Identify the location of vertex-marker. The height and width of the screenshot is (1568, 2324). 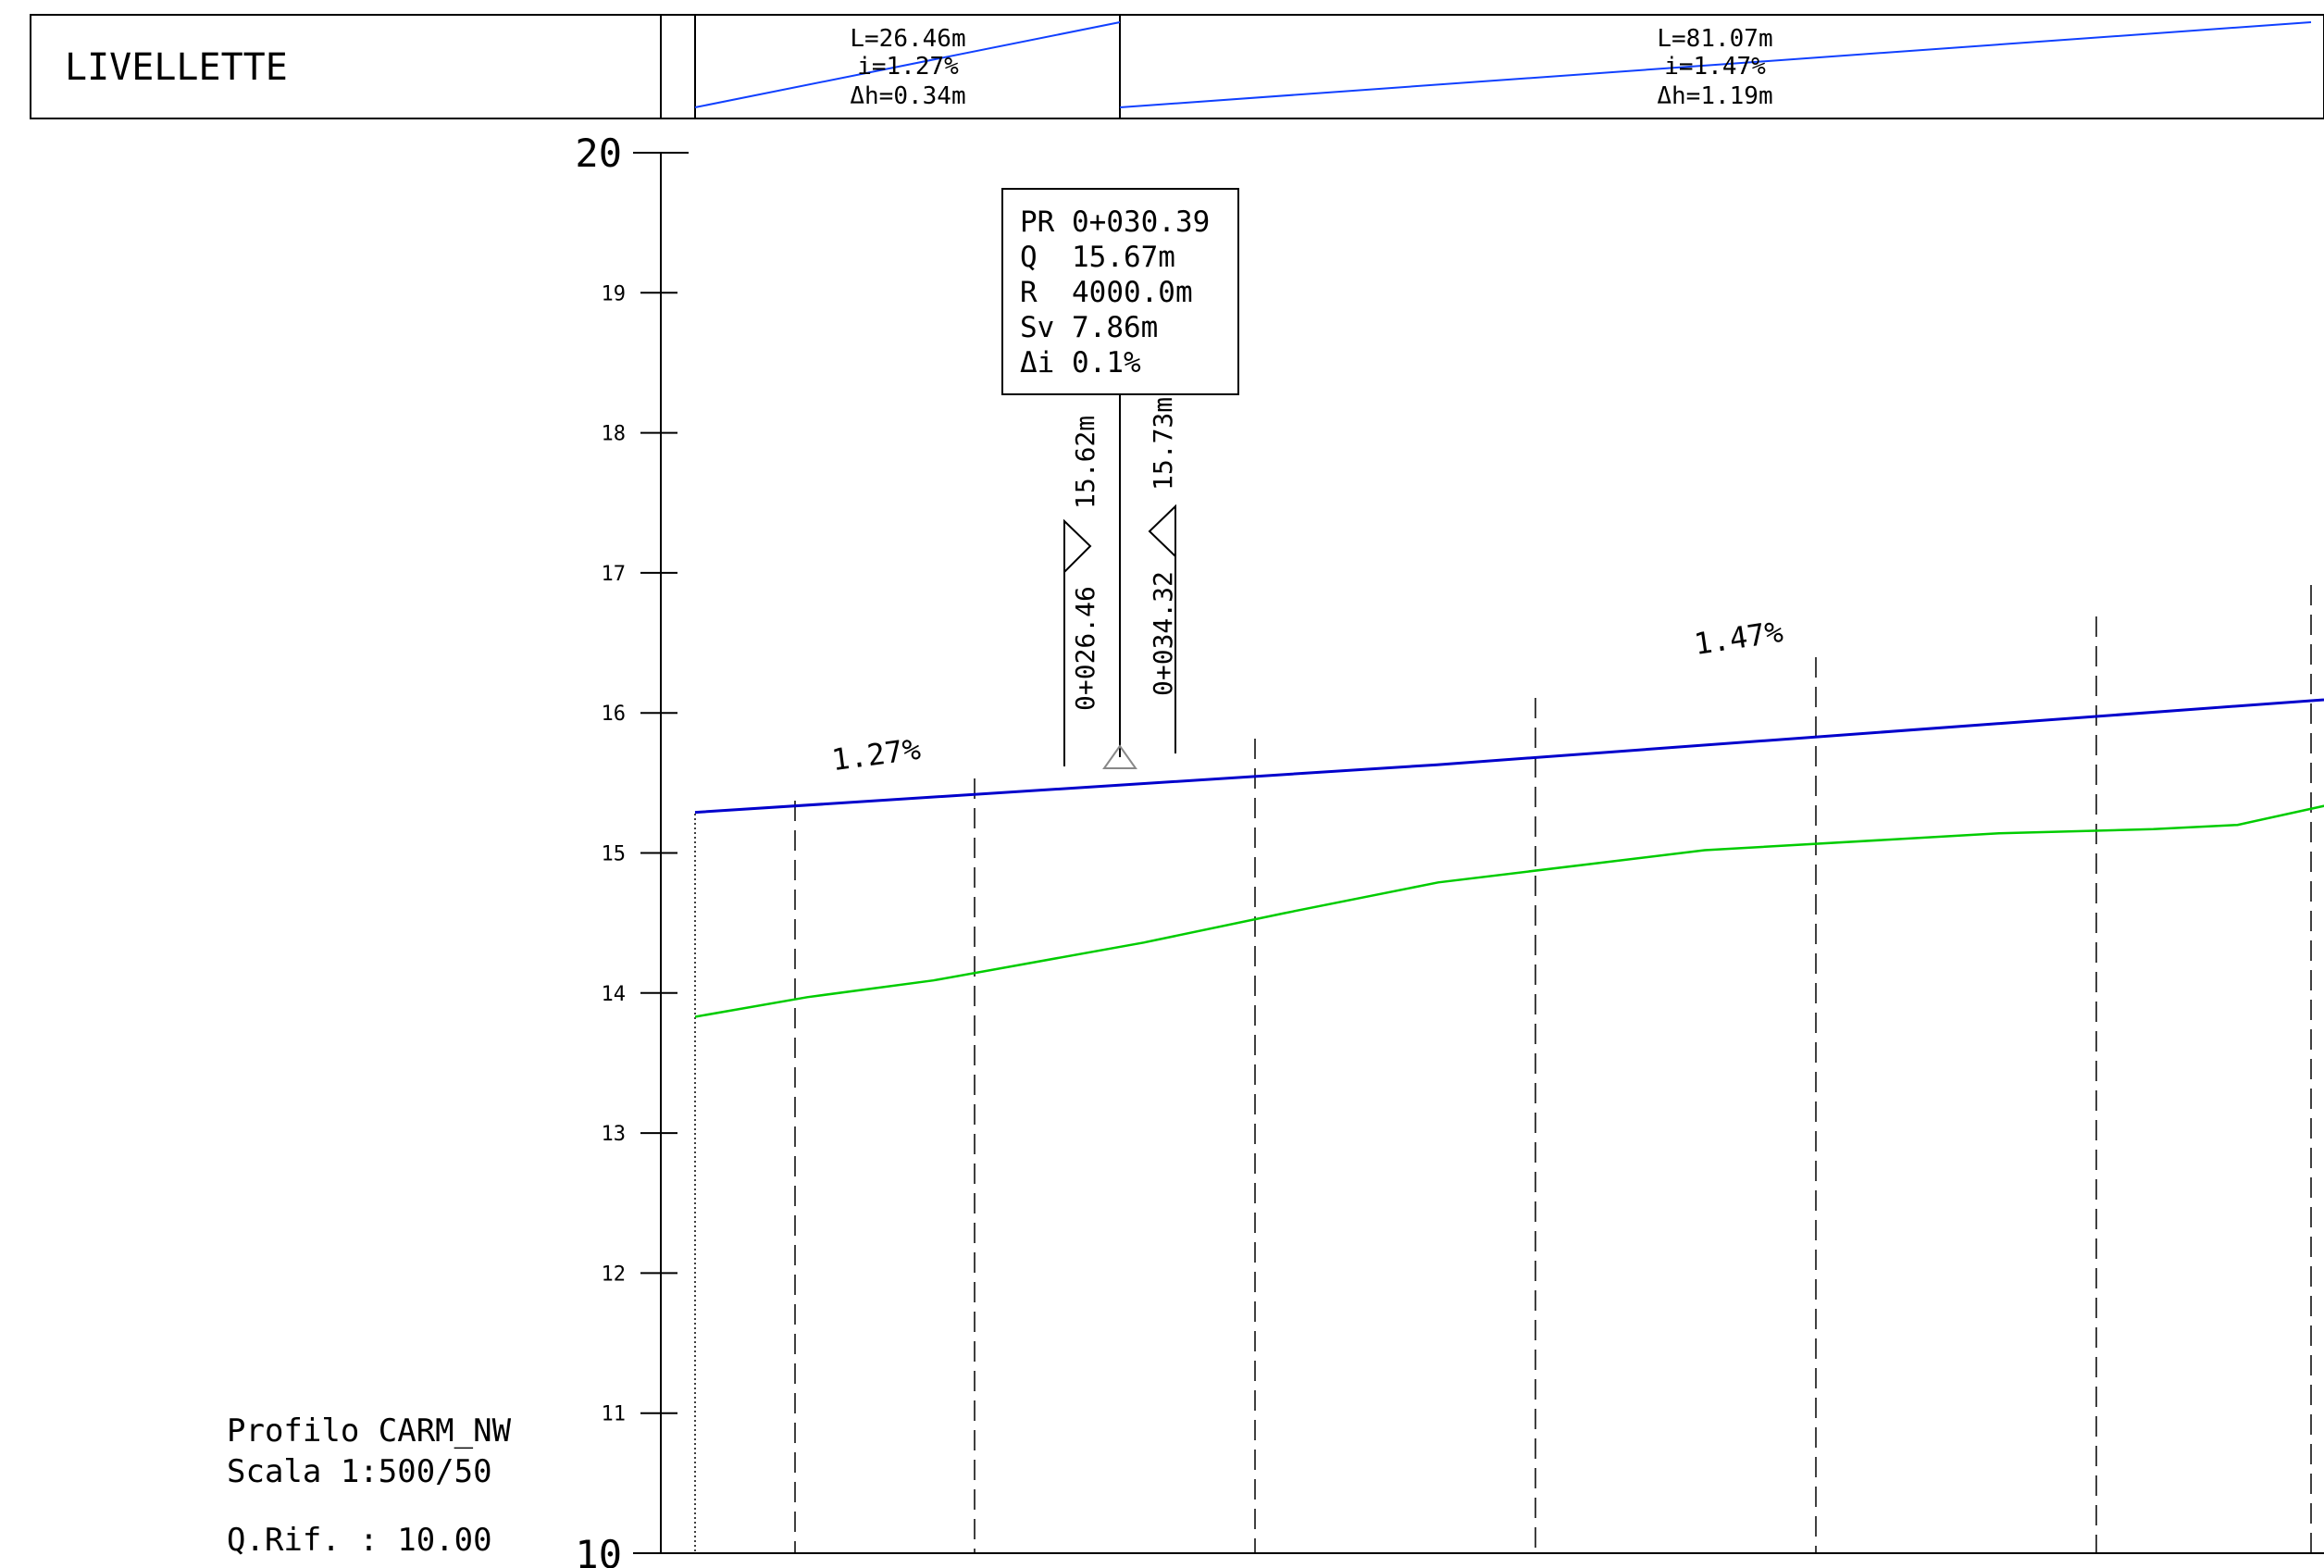
(1120, 756).